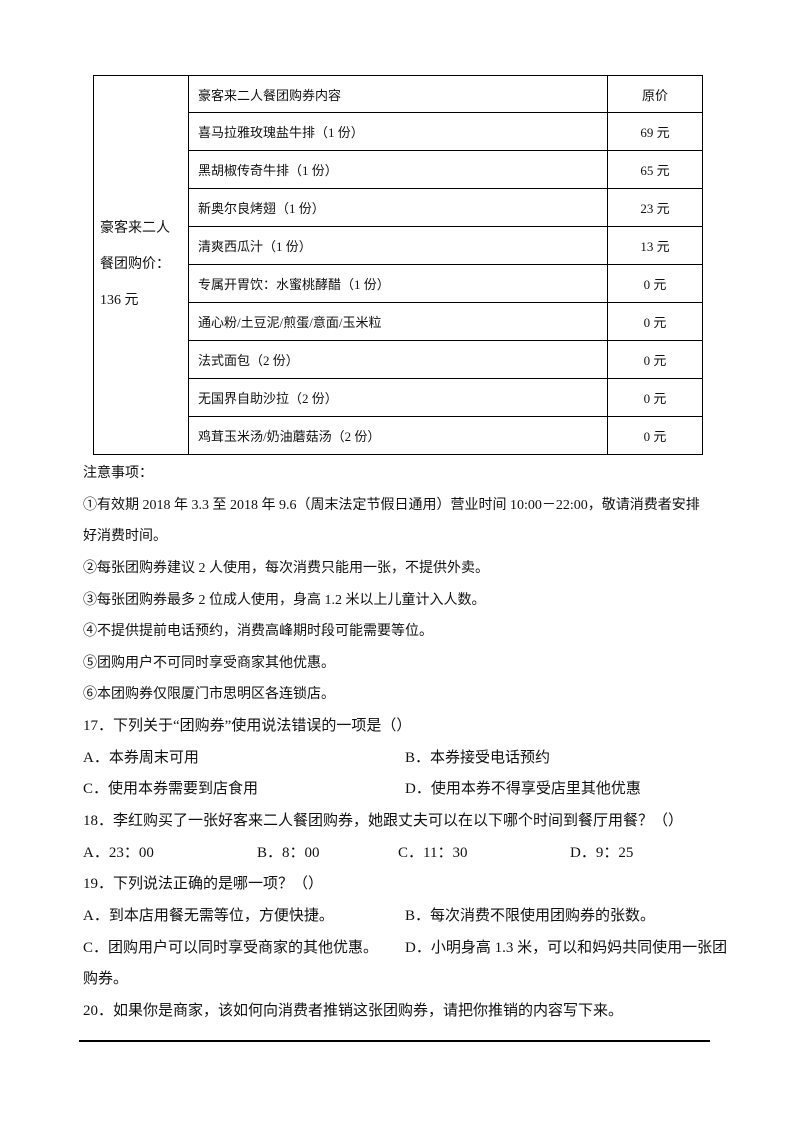 This screenshot has height=1123, width=794. I want to click on question-18-option-b: B．8：00, so click(288, 852).